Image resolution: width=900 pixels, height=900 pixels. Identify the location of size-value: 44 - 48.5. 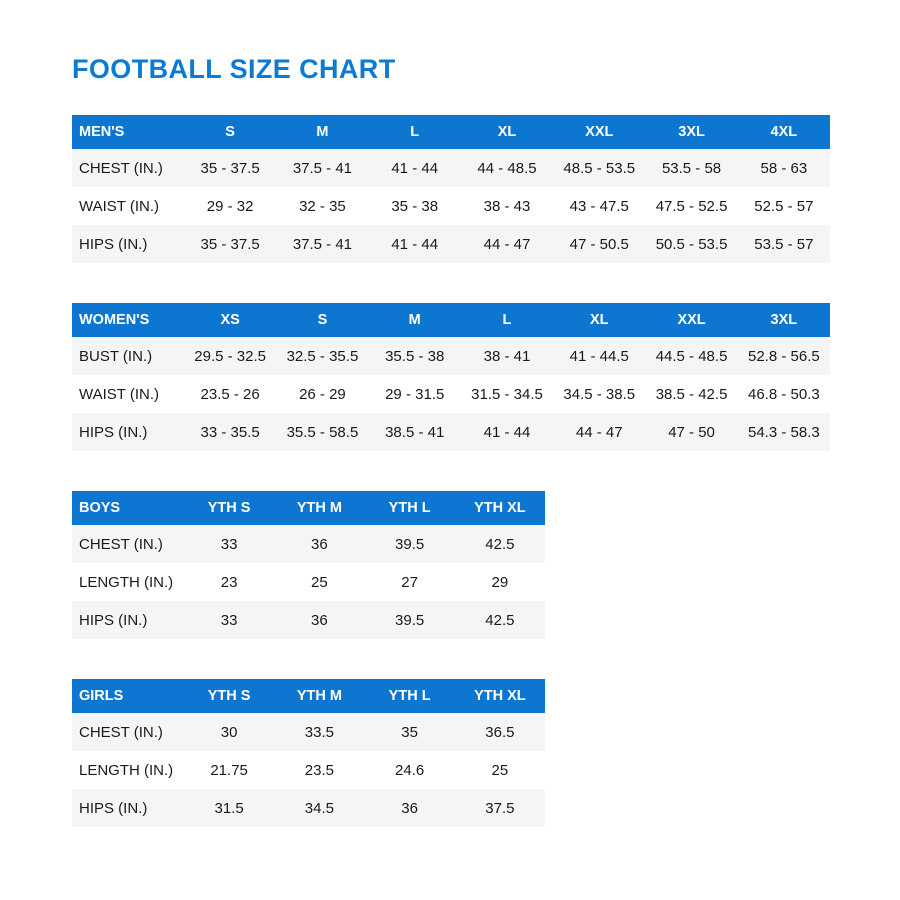
(507, 168).